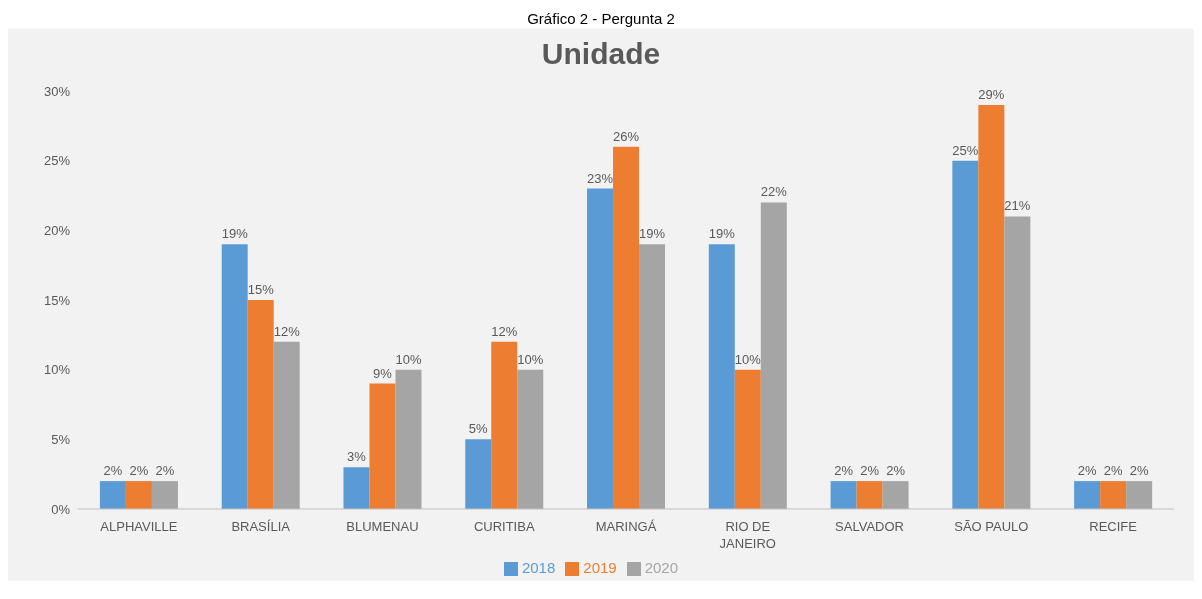  Describe the element at coordinates (869, 526) in the screenshot. I see `x-tick-label: SALVADOR` at that location.